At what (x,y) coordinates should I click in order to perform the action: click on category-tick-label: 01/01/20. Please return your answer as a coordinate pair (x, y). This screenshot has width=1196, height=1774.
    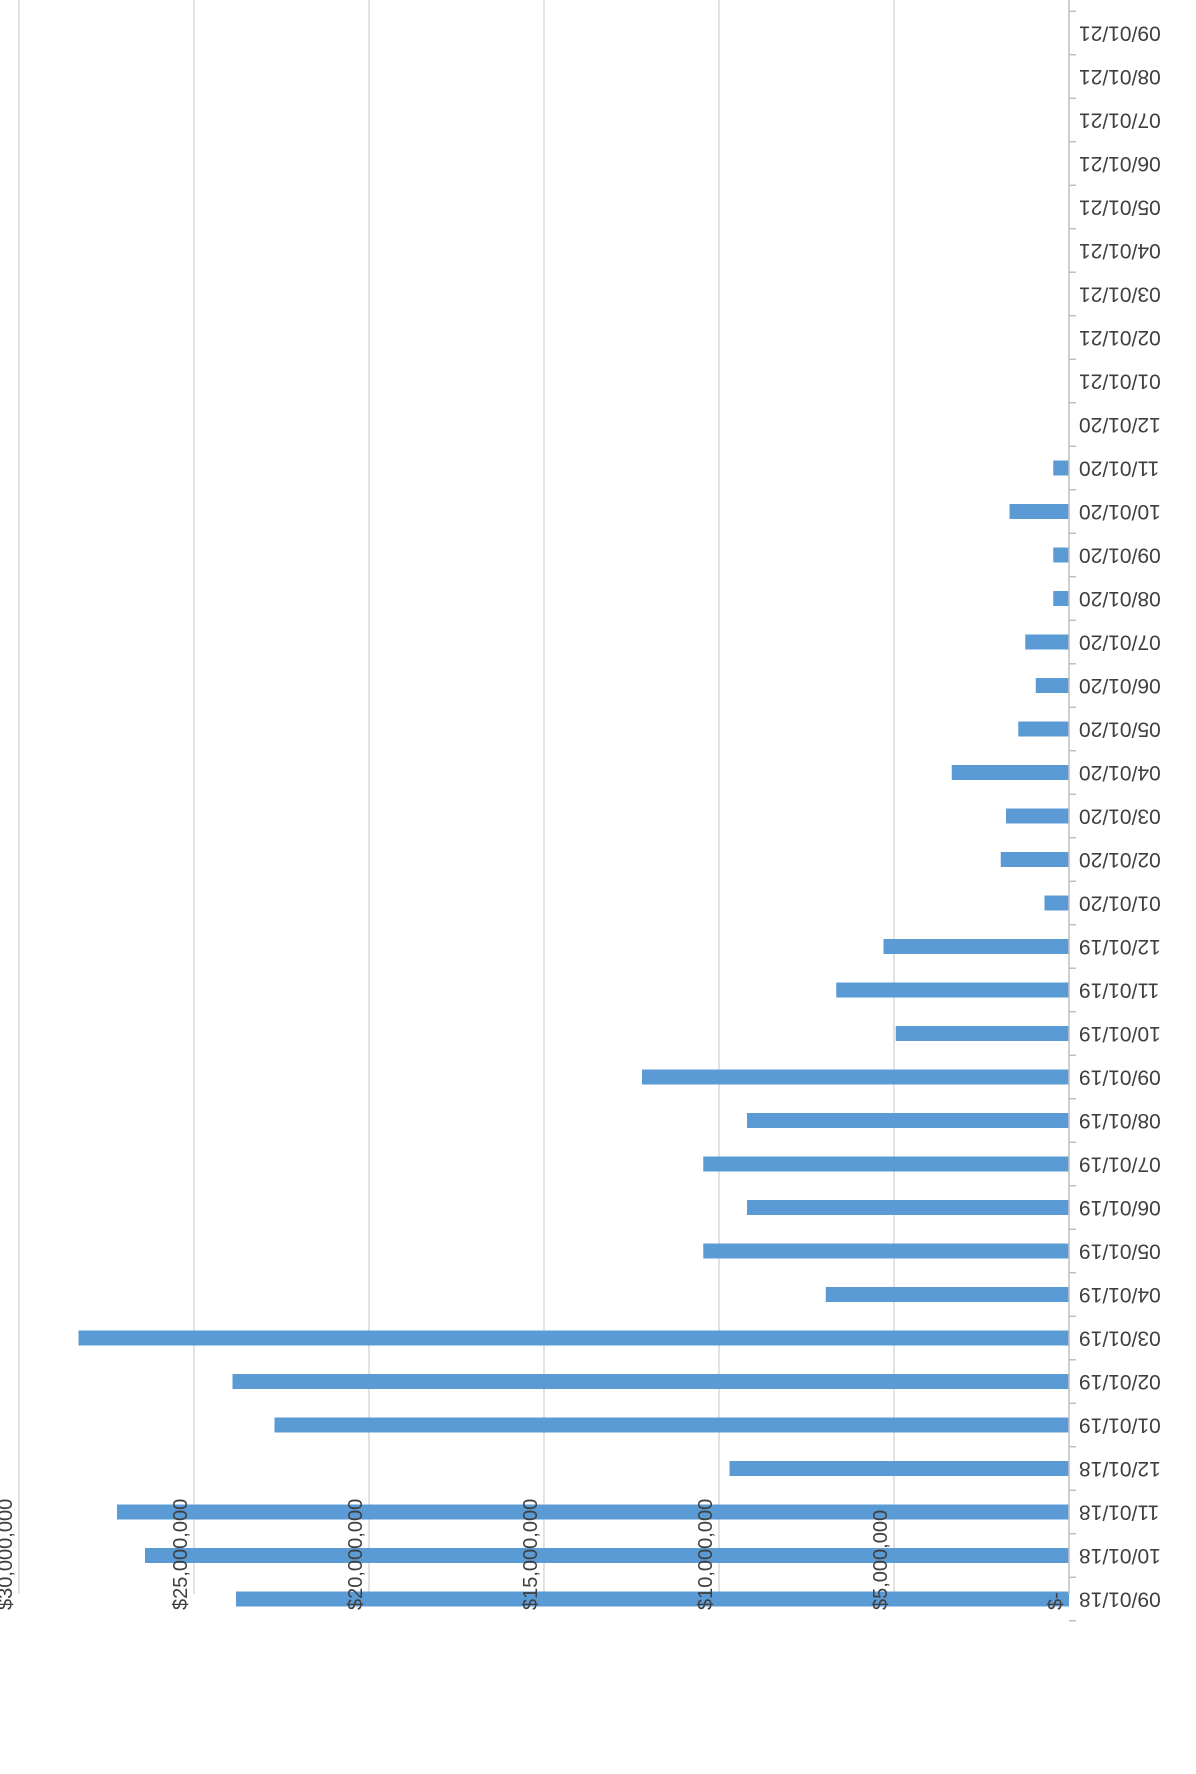
    Looking at the image, I should click on (1120, 903).